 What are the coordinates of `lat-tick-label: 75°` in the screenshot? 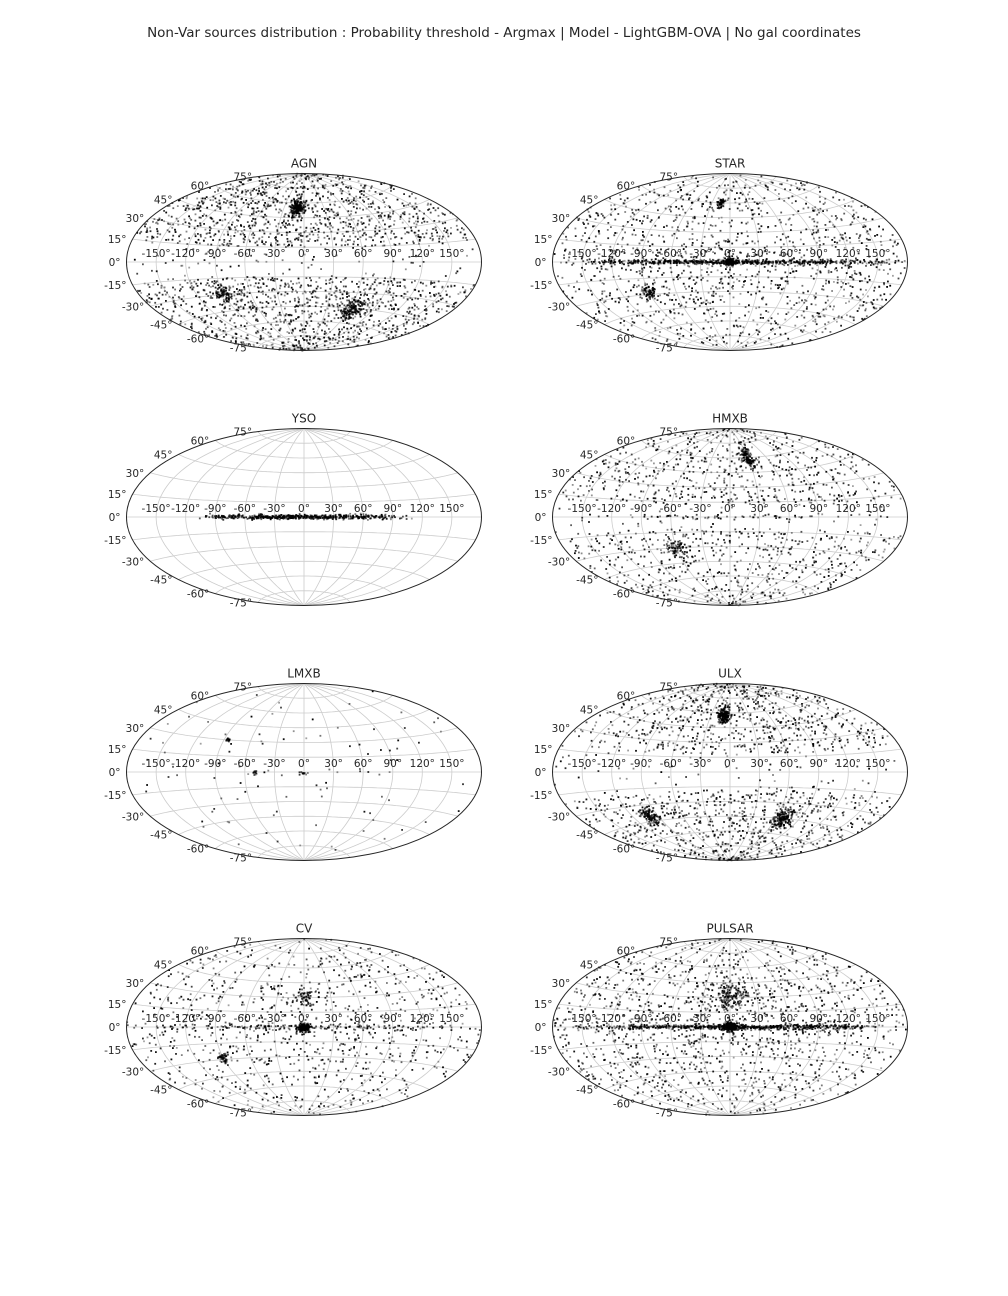 It's located at (668, 178).